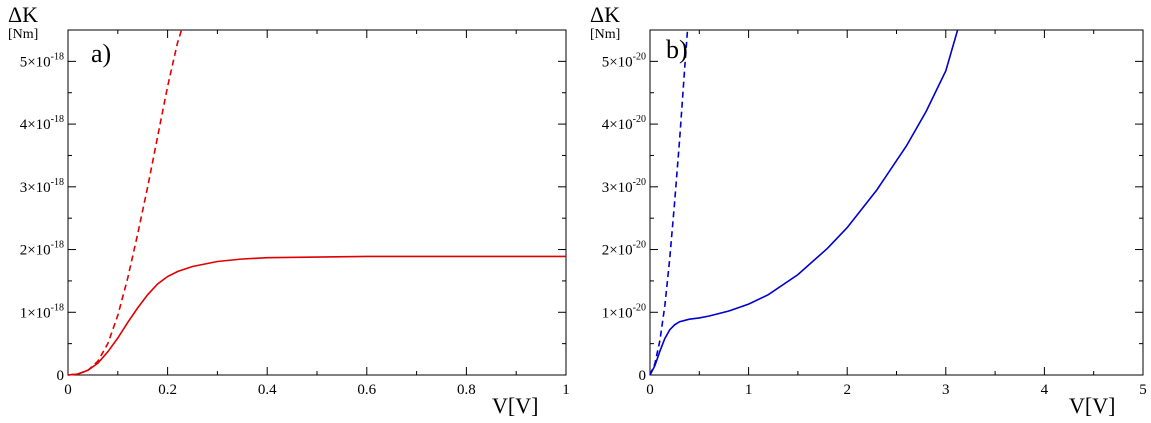 The image size is (1151, 423). What do you see at coordinates (847, 390) in the screenshot?
I see `x-tick-label: 2` at bounding box center [847, 390].